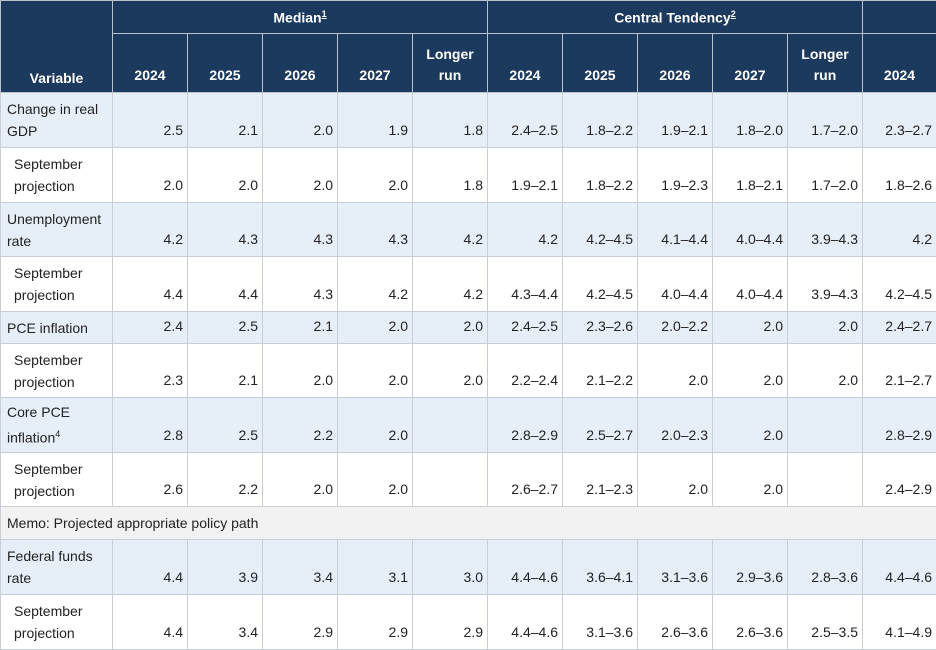 The width and height of the screenshot is (936, 650). Describe the element at coordinates (675, 328) in the screenshot. I see `value-cell: 2.0–2.2` at that location.